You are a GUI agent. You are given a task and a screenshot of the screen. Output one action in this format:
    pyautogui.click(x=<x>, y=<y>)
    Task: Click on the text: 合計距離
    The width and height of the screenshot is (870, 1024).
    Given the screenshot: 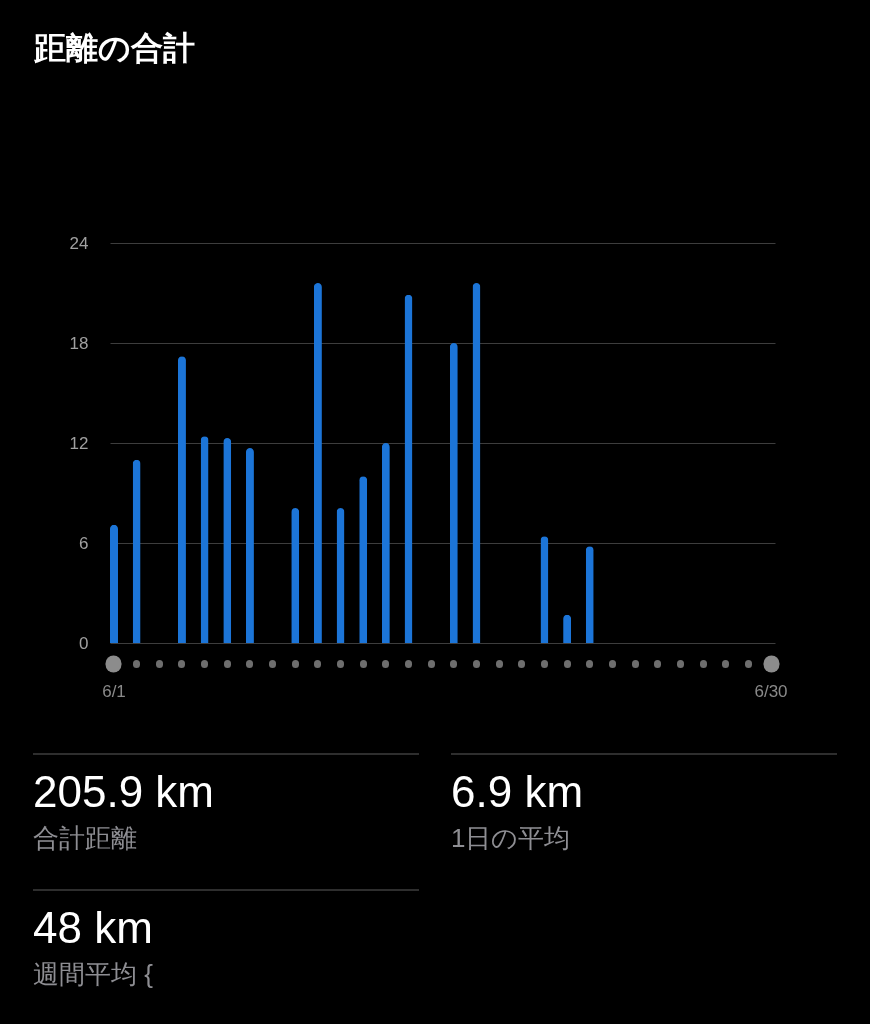 What is the action you would take?
    pyautogui.click(x=85, y=838)
    